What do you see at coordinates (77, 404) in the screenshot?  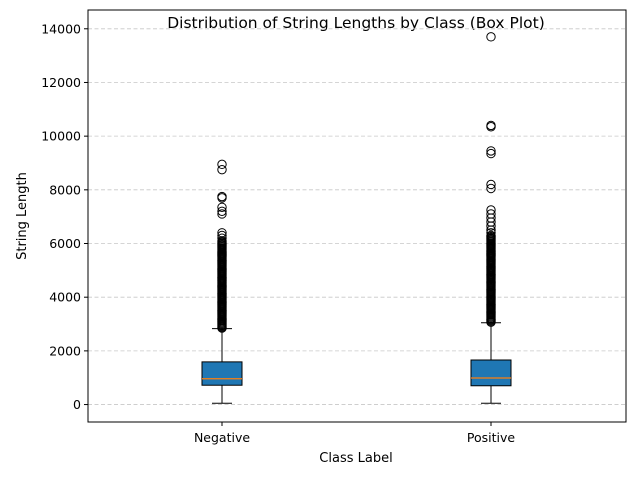 I see `y-tick-label: 0` at bounding box center [77, 404].